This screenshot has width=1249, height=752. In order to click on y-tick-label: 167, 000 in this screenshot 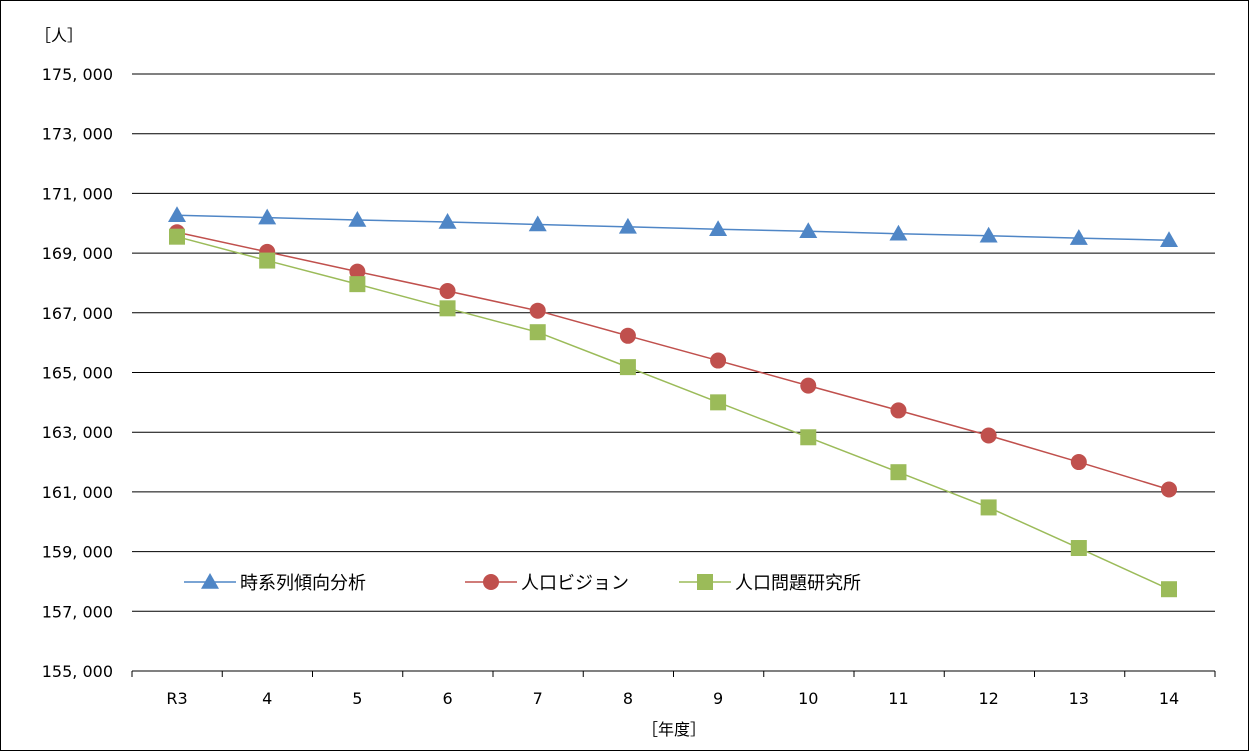, I will do `click(77, 313)`.